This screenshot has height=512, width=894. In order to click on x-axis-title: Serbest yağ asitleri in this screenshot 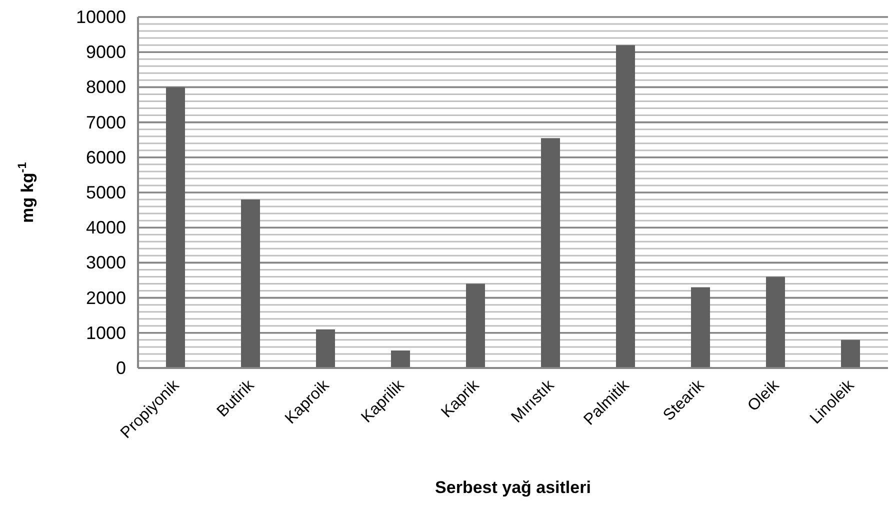, I will do `click(513, 487)`.